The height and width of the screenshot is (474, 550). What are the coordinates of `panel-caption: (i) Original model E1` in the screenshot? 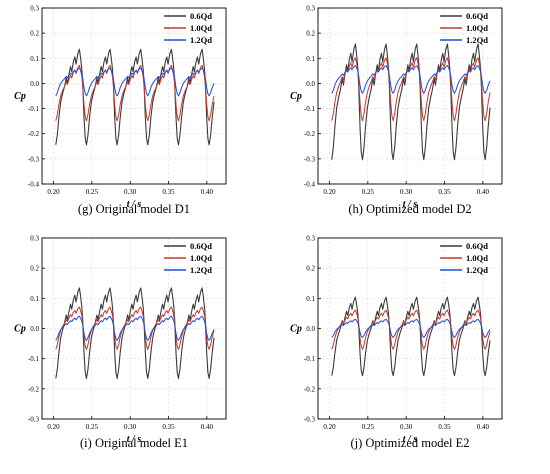 It's located at (134, 443).